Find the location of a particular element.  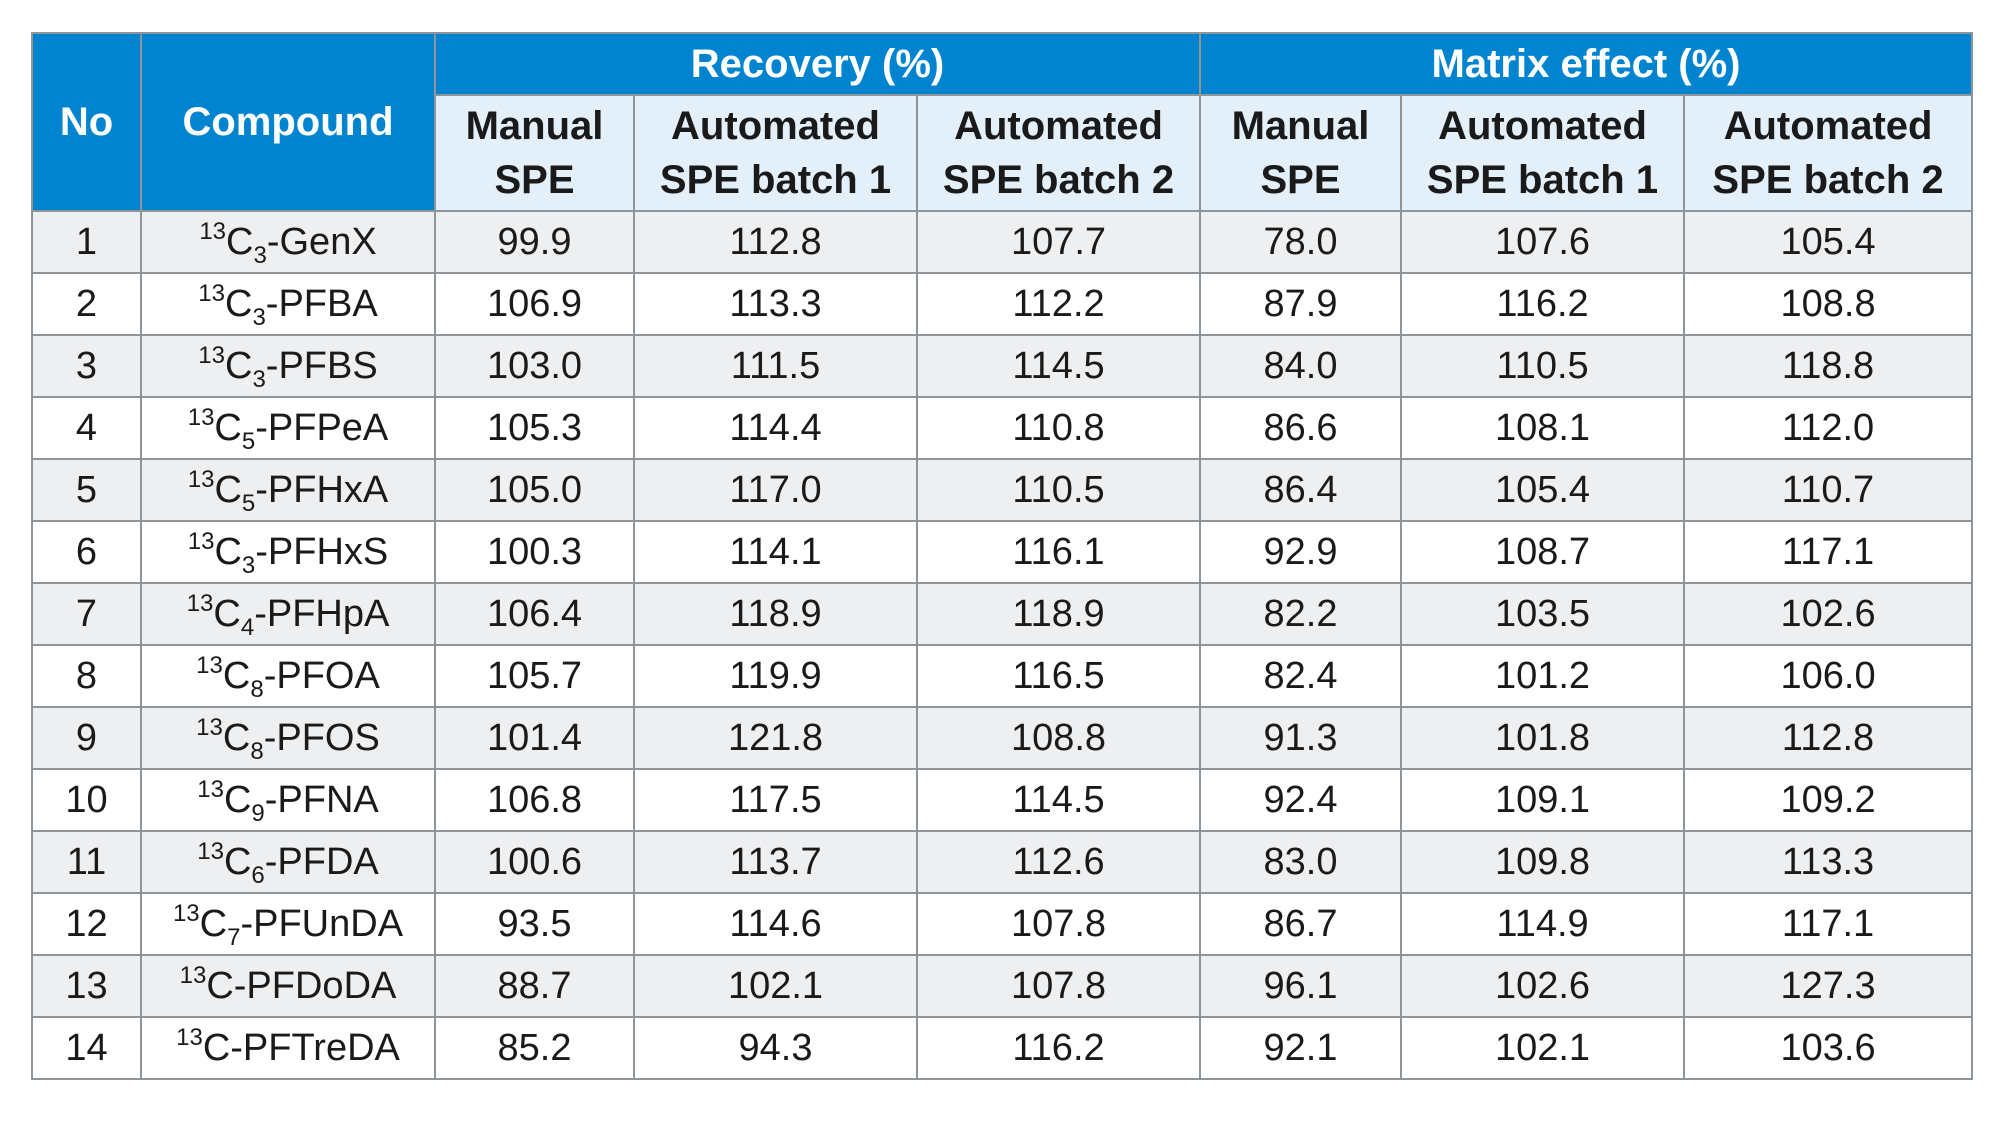

table-row: 2 13C3-PFBA 106.9 113.3 112.2 87.9 116.2 108.8 is located at coordinates (1002, 304).